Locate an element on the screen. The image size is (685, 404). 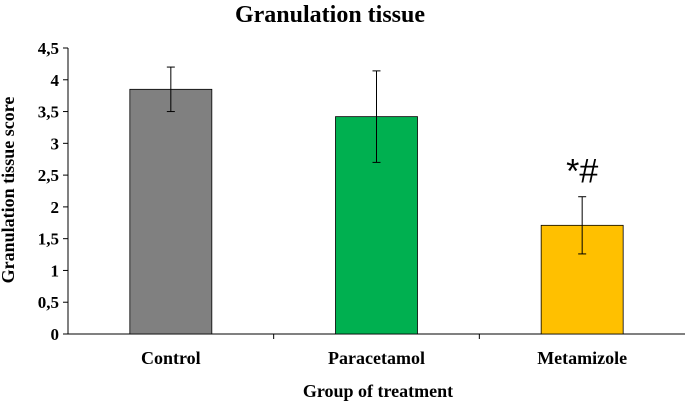
y-axis-label: Granulation tissue score is located at coordinates (9, 190).